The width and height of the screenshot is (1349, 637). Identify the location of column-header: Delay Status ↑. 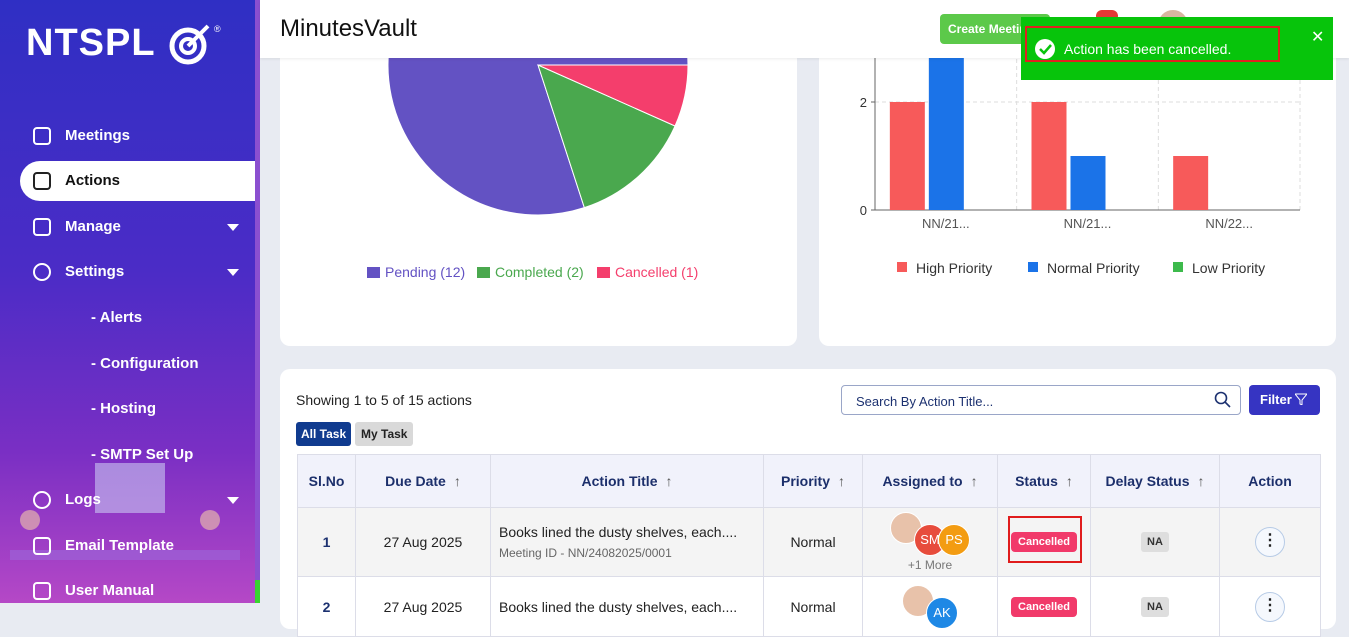
(1155, 481).